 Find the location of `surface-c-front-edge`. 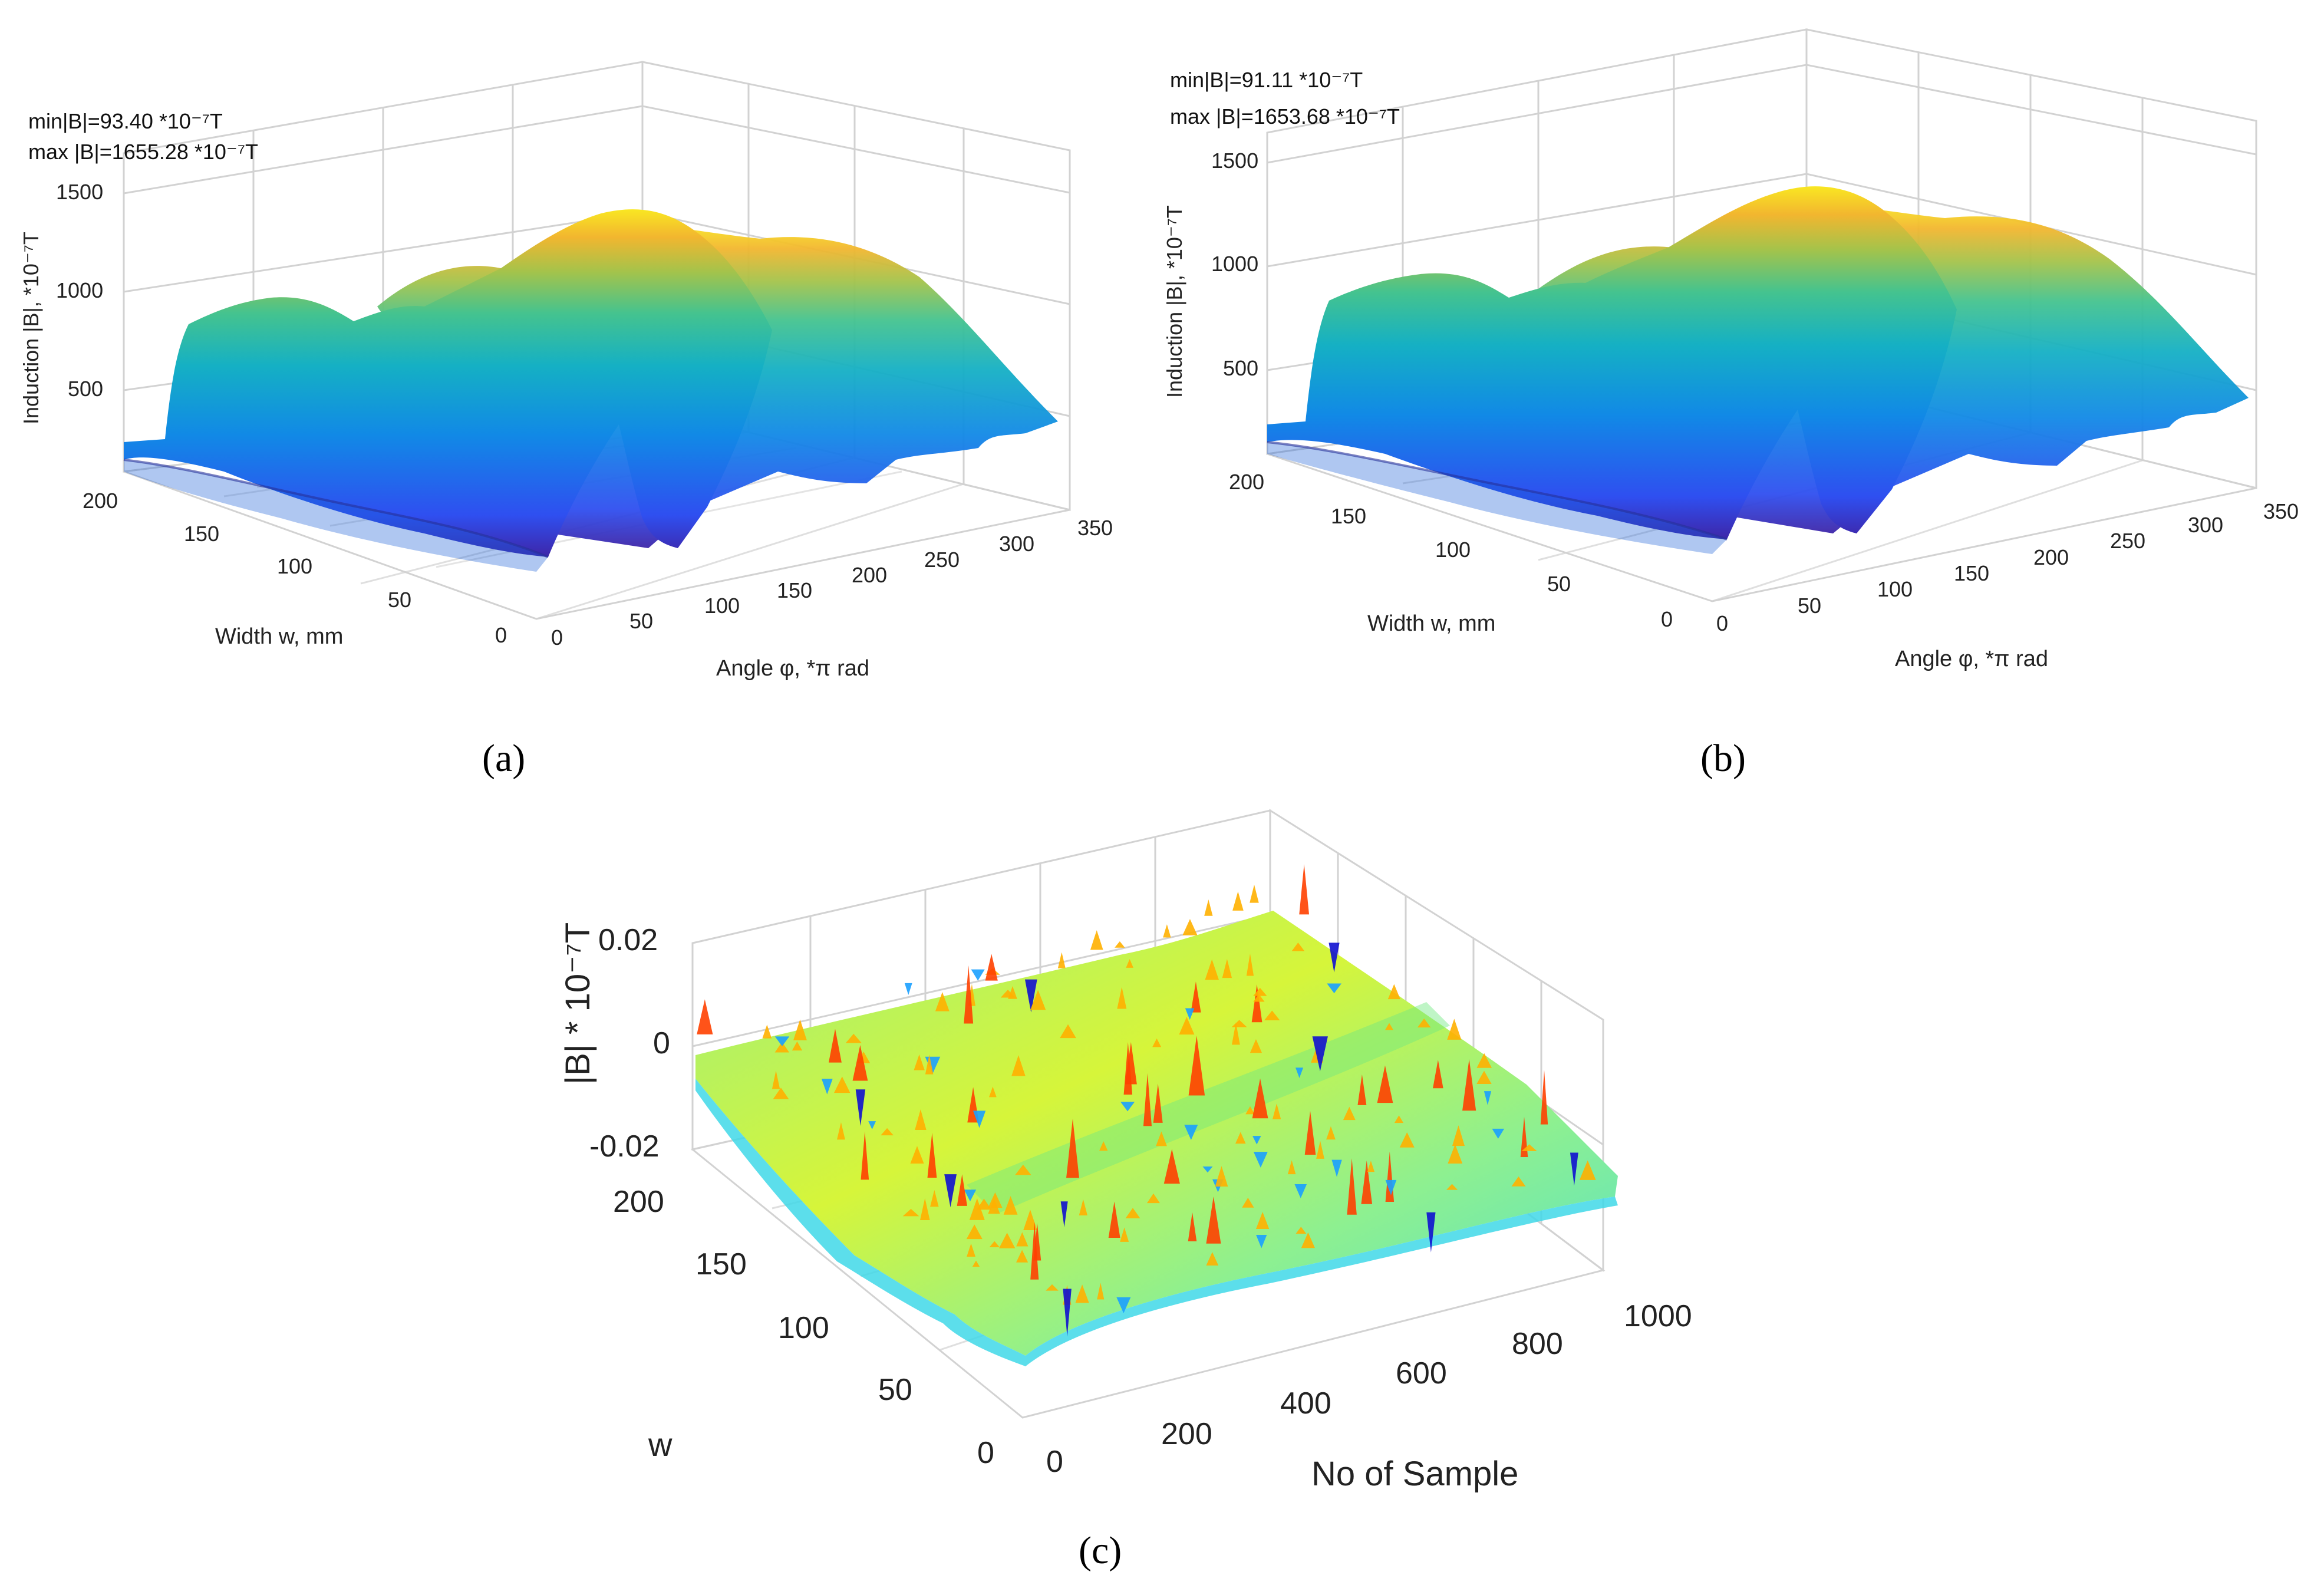

surface-c-front-edge is located at coordinates (1156, 1223).